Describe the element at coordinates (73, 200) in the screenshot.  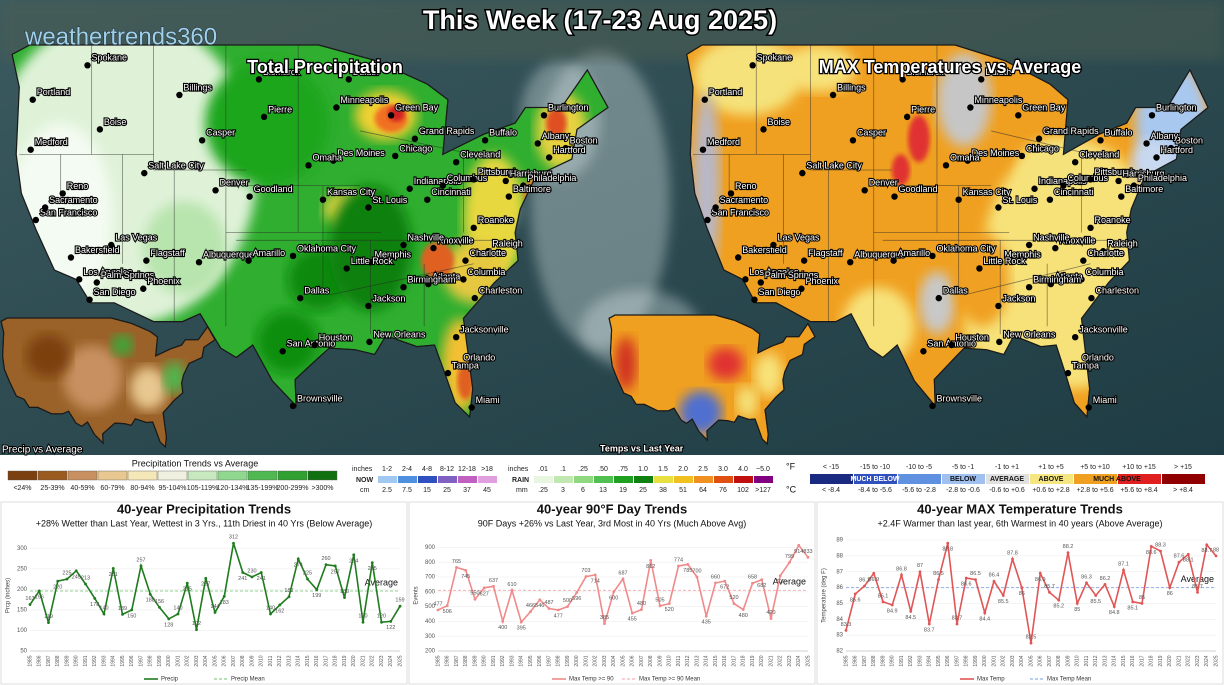
I see `city-label: Sacramento` at that location.